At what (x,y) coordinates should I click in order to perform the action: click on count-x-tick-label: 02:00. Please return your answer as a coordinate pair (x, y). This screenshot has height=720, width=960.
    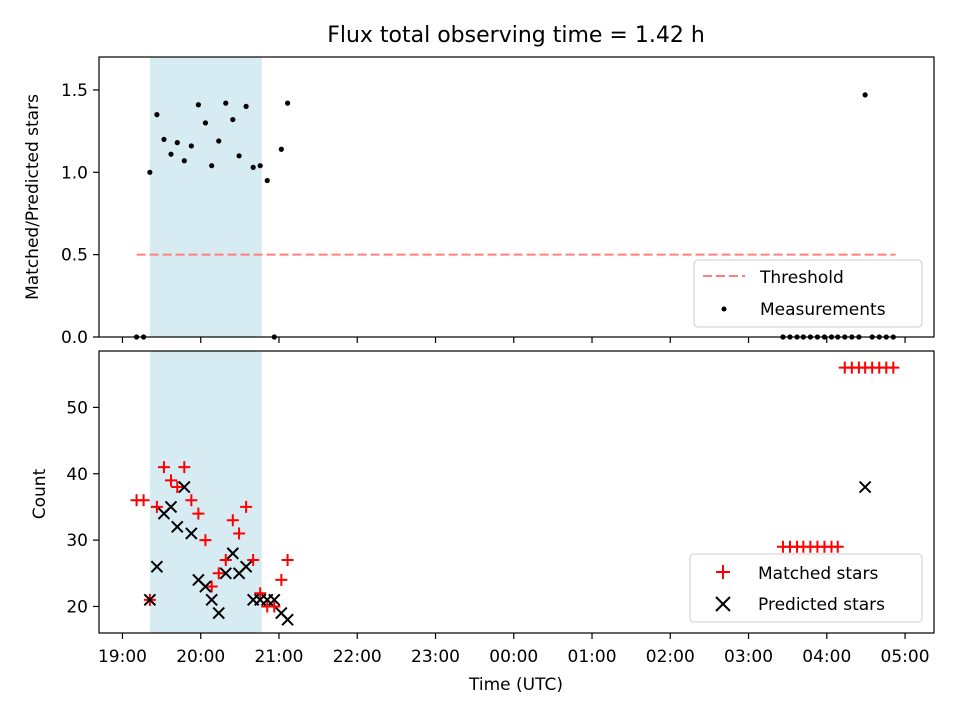
    Looking at the image, I should click on (670, 657).